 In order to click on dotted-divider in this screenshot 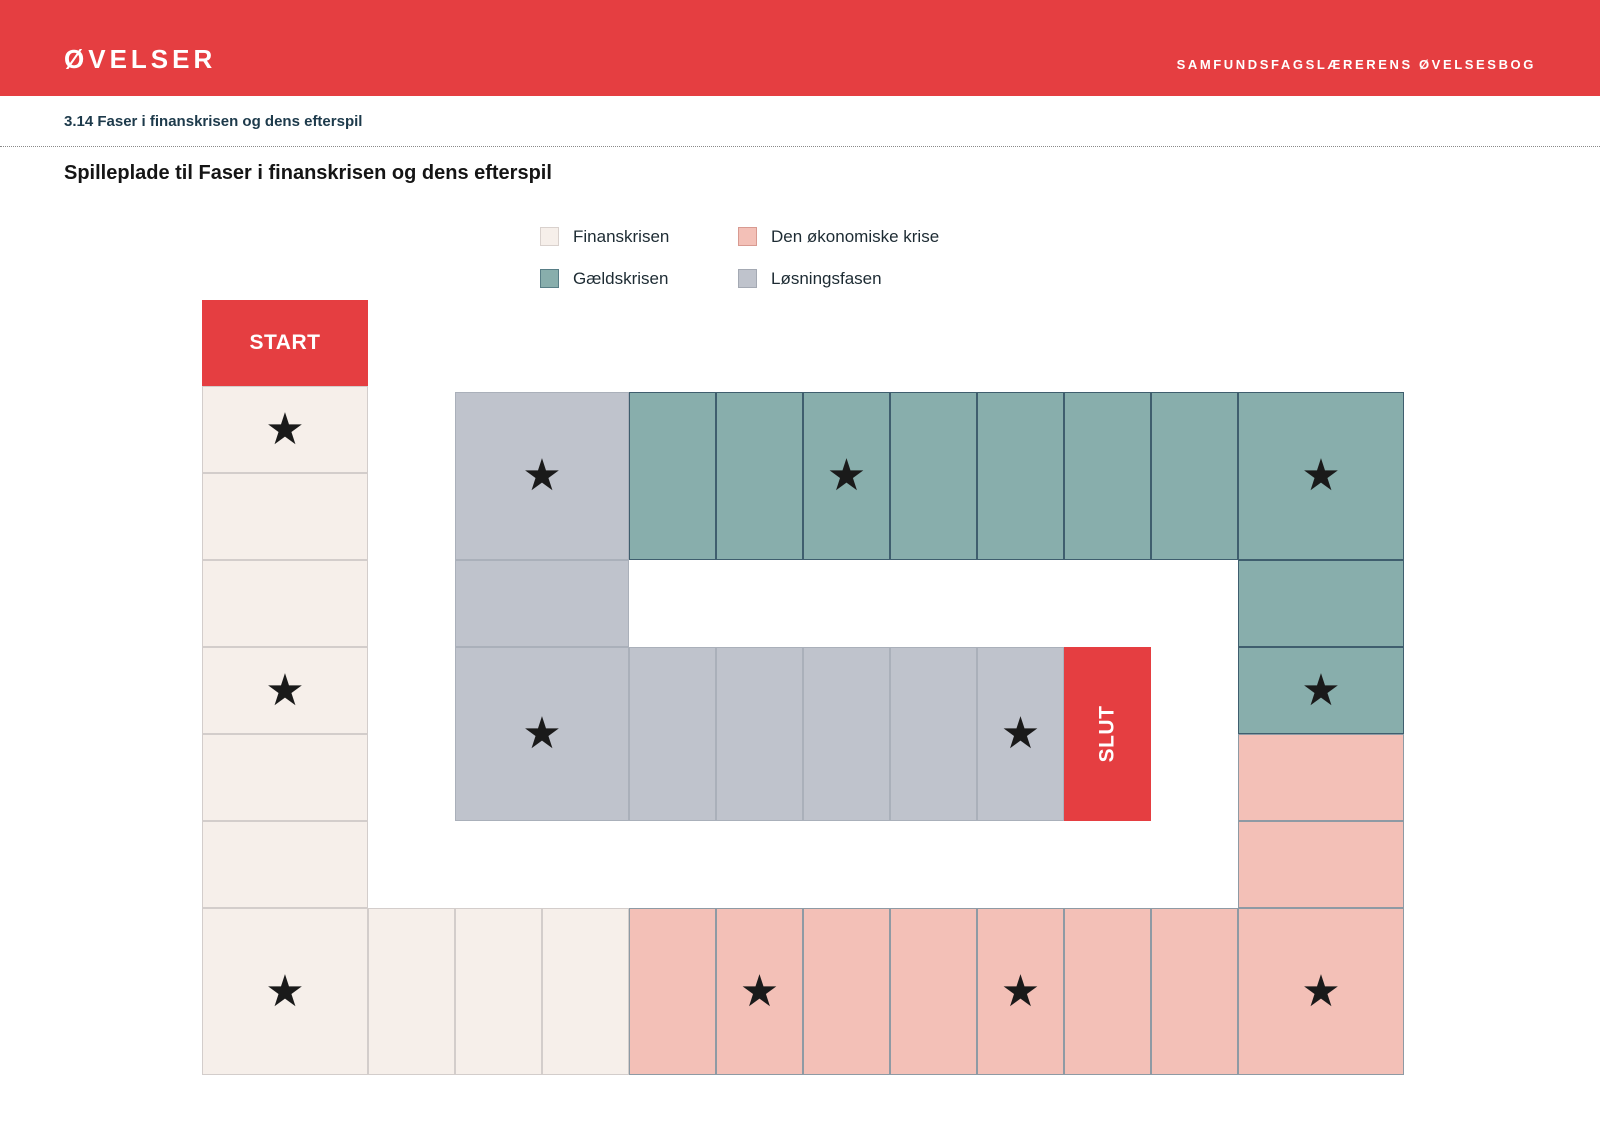, I will do `click(800, 146)`.